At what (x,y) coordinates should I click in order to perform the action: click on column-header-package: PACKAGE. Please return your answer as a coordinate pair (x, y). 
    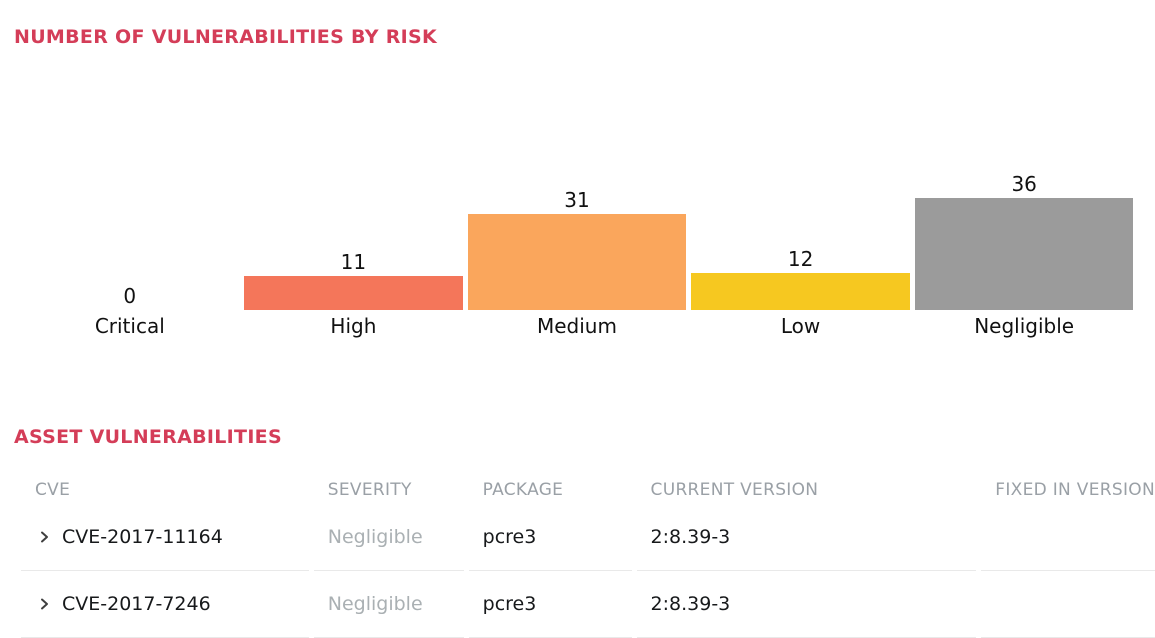
    Looking at the image, I should click on (523, 490).